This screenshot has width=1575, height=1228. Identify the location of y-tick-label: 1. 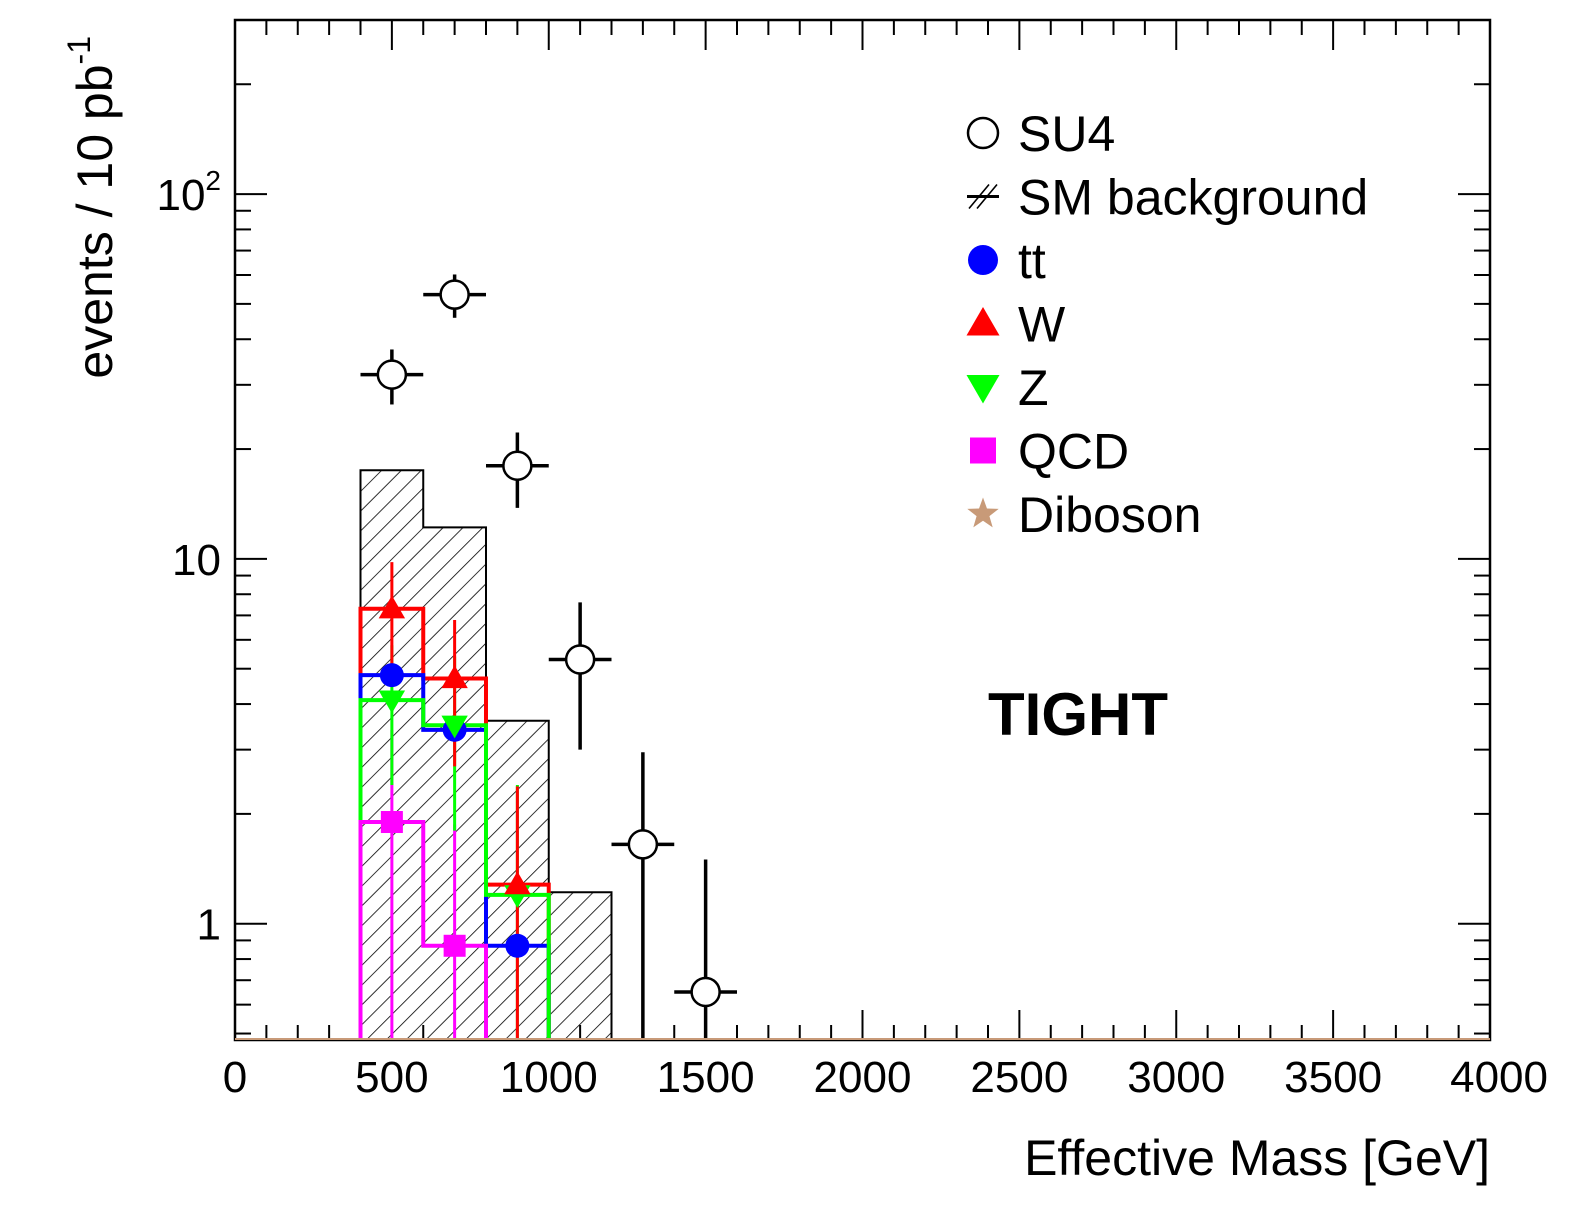
(209, 925).